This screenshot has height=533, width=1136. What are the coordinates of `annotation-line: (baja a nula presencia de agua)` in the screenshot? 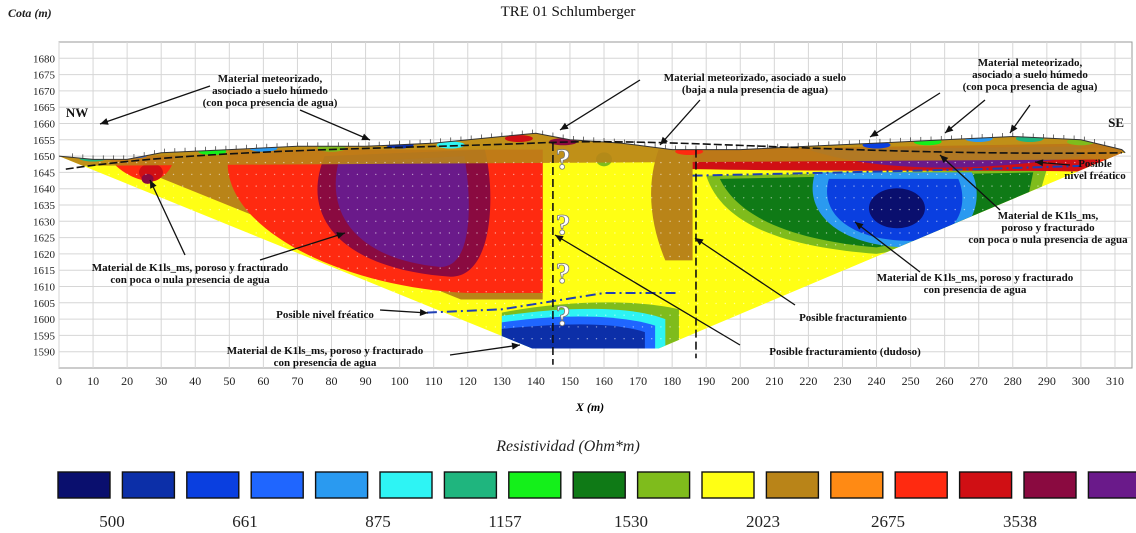 It's located at (755, 90).